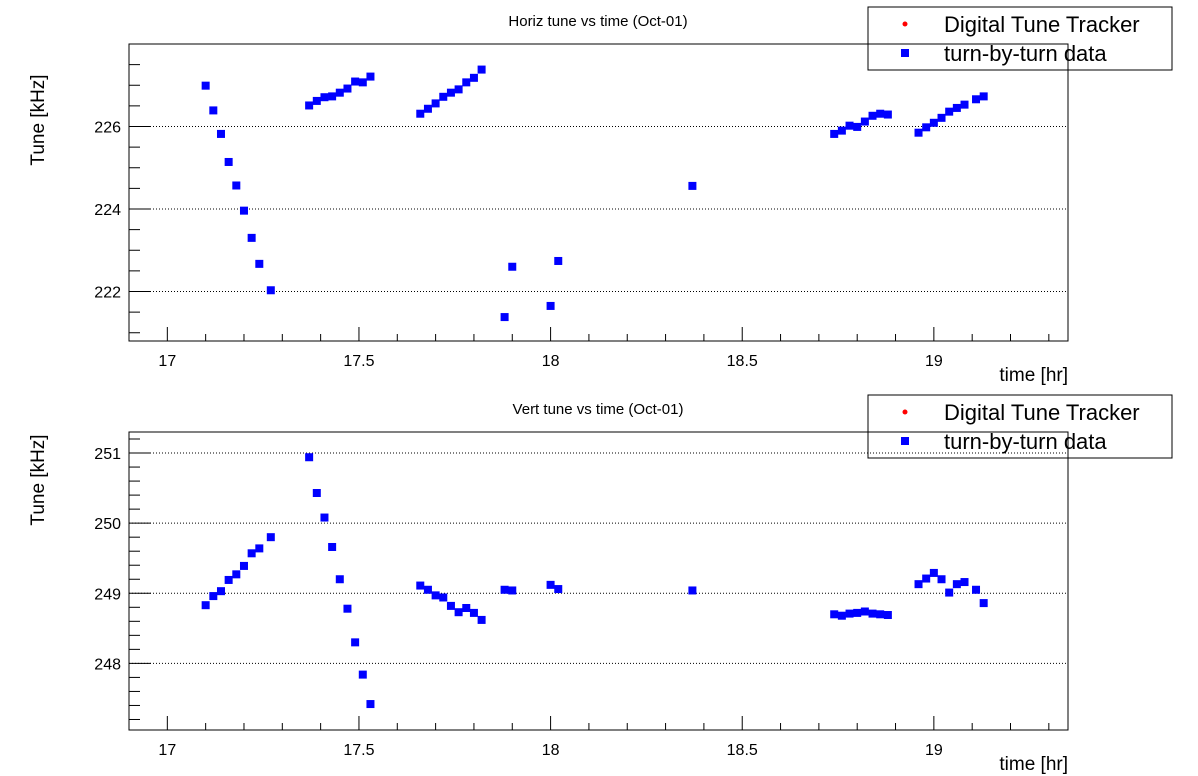  I want to click on chart-title: Vert tune vs time (Oct-01), so click(598, 409).